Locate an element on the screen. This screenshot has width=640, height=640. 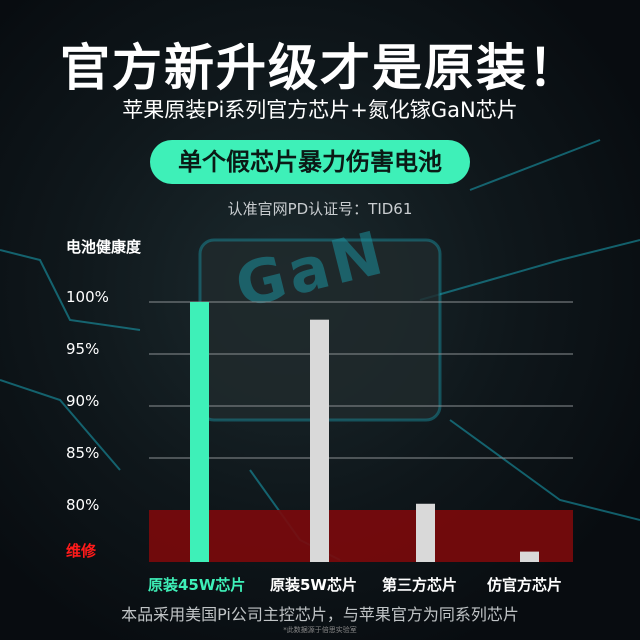
certification-number: 认准官网PD认证号：TID61 is located at coordinates (320, 209).